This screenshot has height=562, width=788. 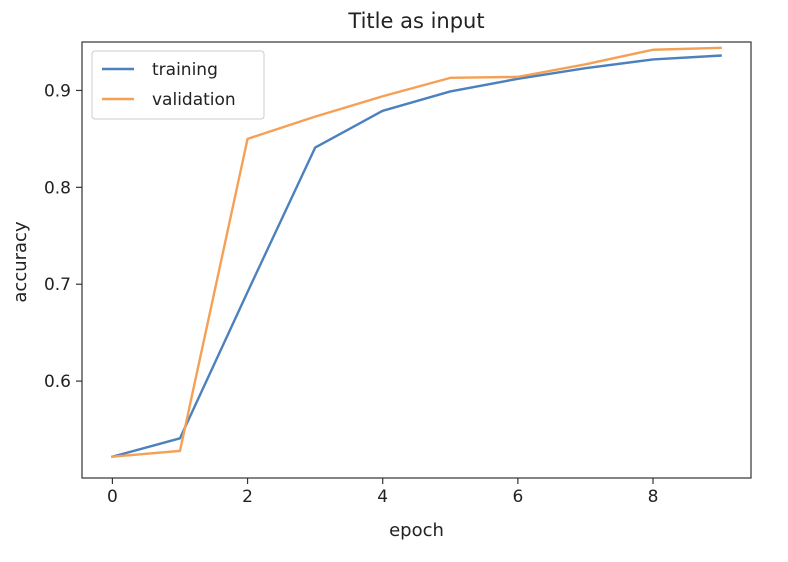 What do you see at coordinates (517, 497) in the screenshot?
I see `x-tick-label: 6` at bounding box center [517, 497].